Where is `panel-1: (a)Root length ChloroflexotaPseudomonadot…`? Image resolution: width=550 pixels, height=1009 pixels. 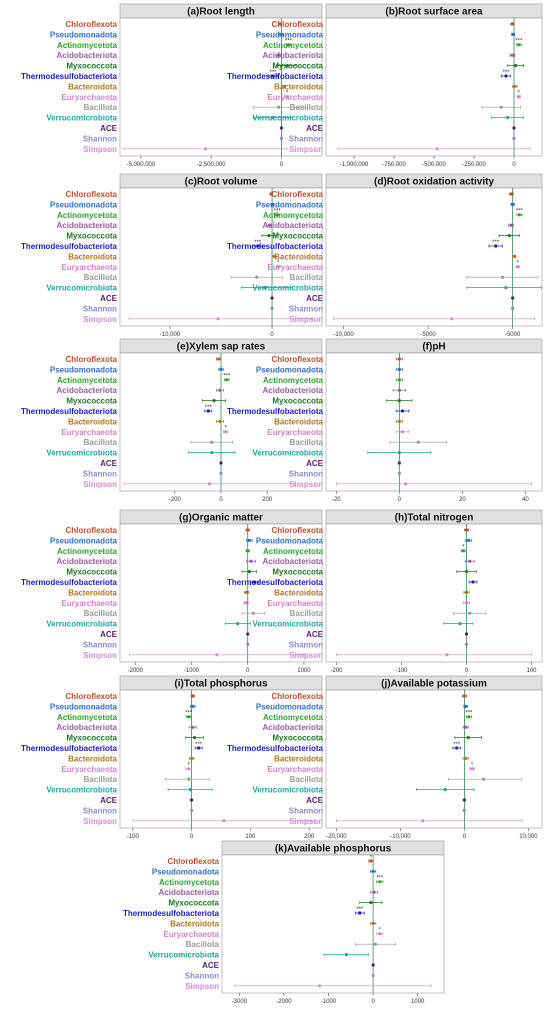 panel-1: (a)Root length ChloroflexotaPseudomonadot… is located at coordinates (172, 85).